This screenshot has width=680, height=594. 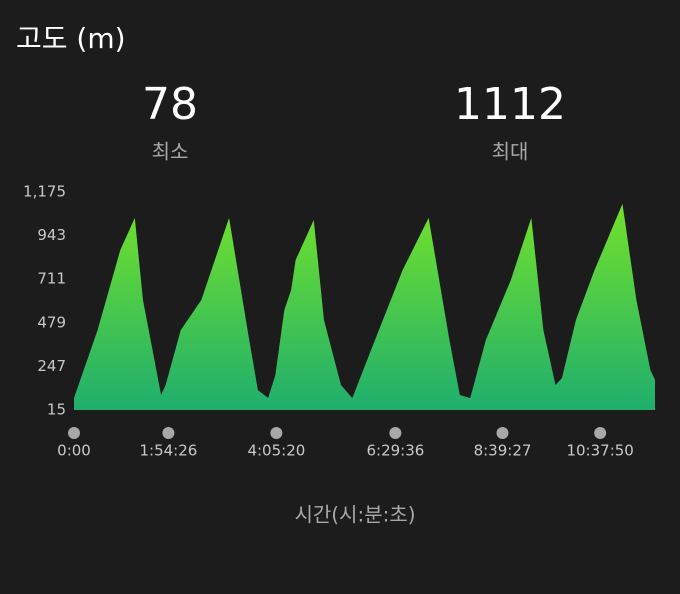 I want to click on y-tick-label: 943, so click(x=51, y=235).